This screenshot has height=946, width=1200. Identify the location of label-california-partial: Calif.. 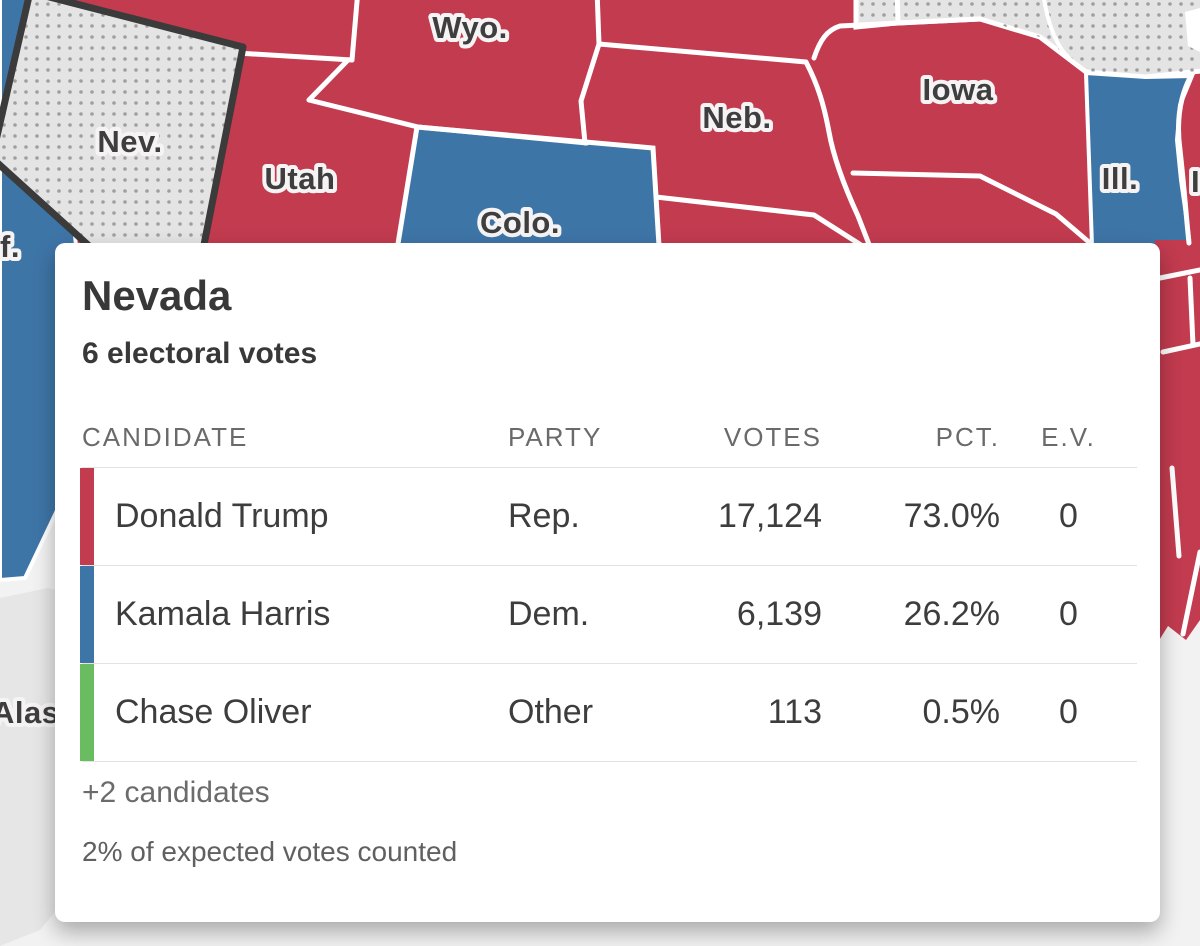
(10, 246).